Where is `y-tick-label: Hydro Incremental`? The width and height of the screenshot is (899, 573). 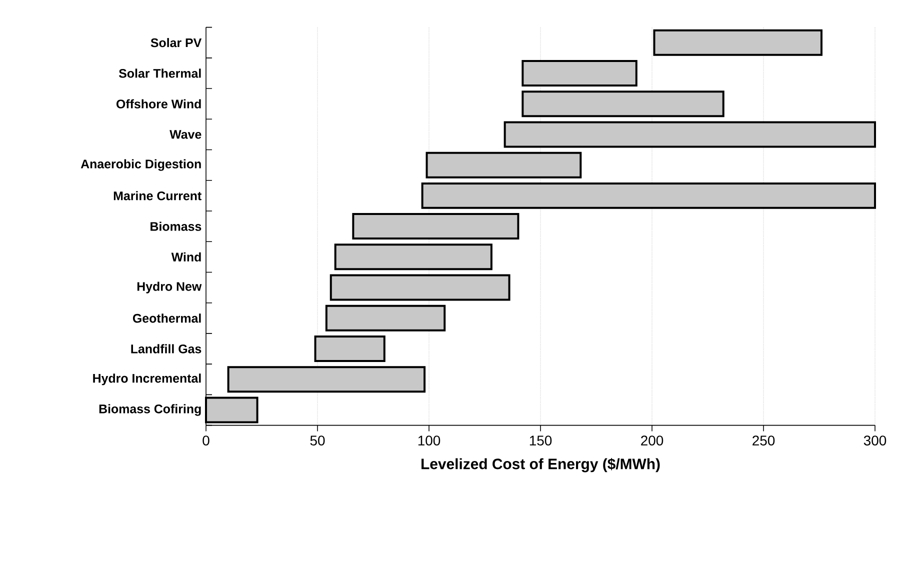
y-tick-label: Hydro Incremental is located at coordinates (147, 380).